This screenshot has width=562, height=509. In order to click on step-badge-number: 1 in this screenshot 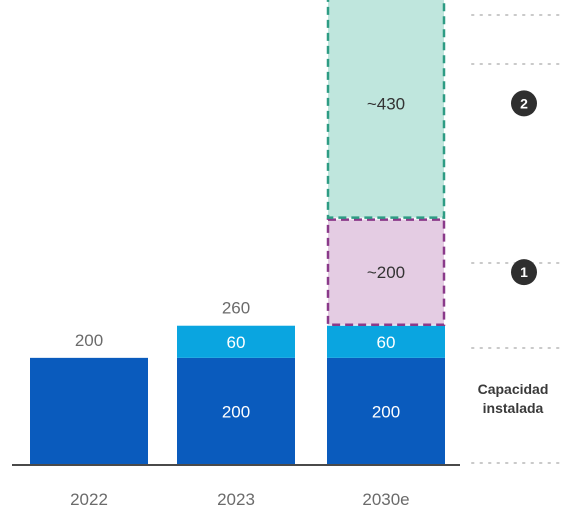, I will do `click(524, 272)`.